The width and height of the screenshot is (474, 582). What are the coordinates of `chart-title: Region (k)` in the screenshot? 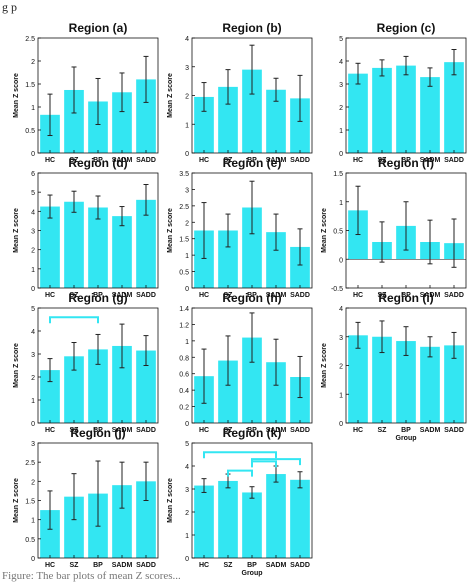 It's located at (252, 433).